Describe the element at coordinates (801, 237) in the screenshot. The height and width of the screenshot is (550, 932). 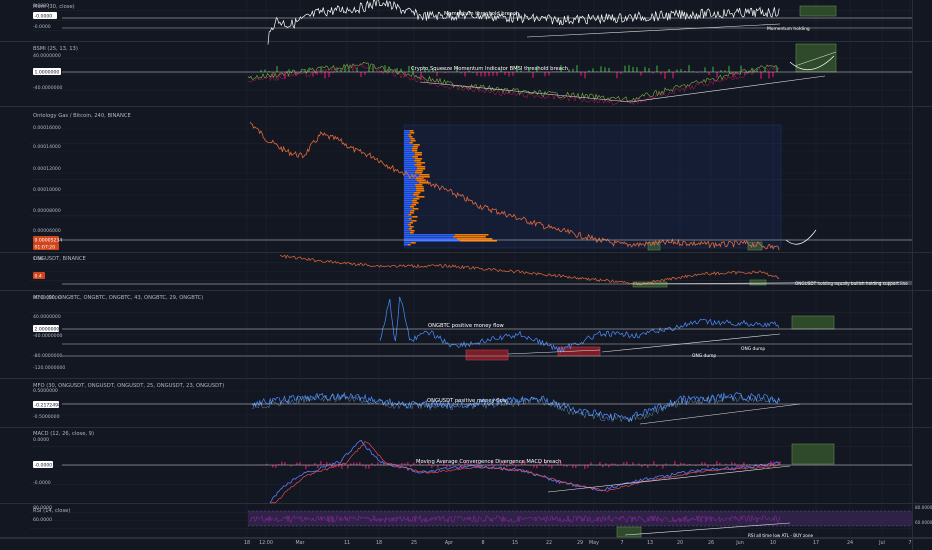
I see `projection-curve` at that location.